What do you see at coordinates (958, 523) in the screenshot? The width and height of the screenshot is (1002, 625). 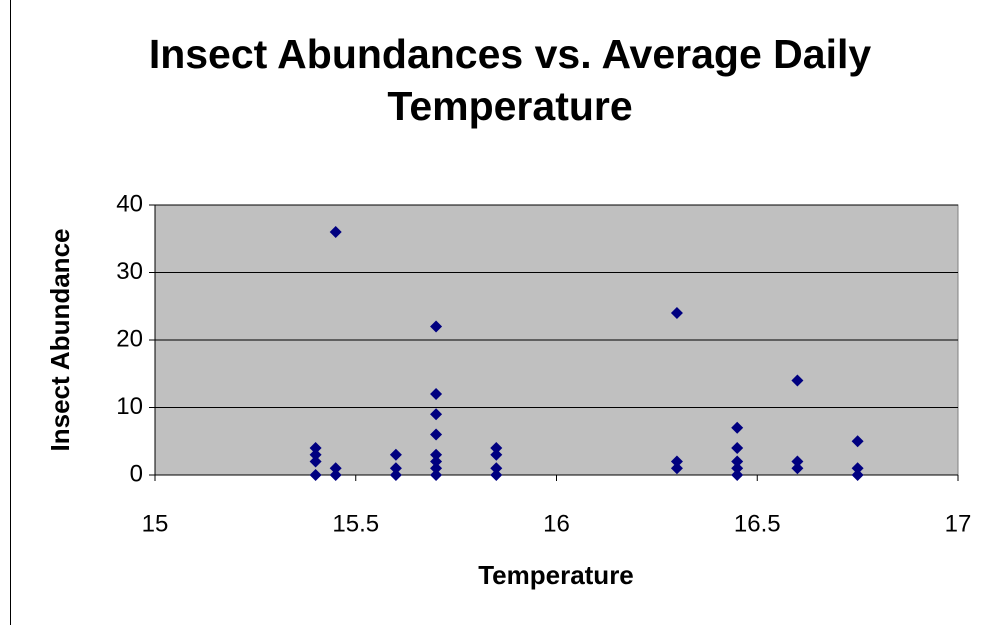 I see `x-tick-label: 17` at bounding box center [958, 523].